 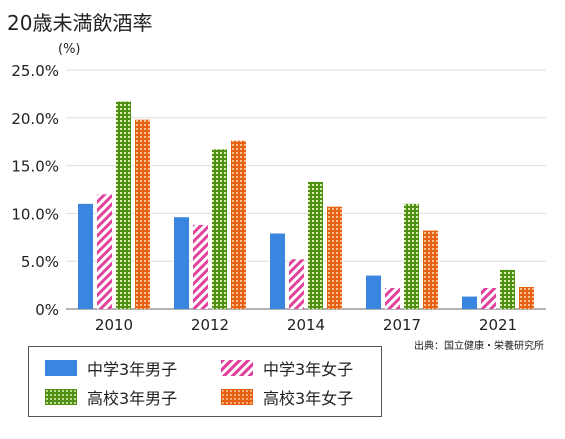 I want to click on chart-title: 20歳未満飲酒率, so click(x=79, y=23).